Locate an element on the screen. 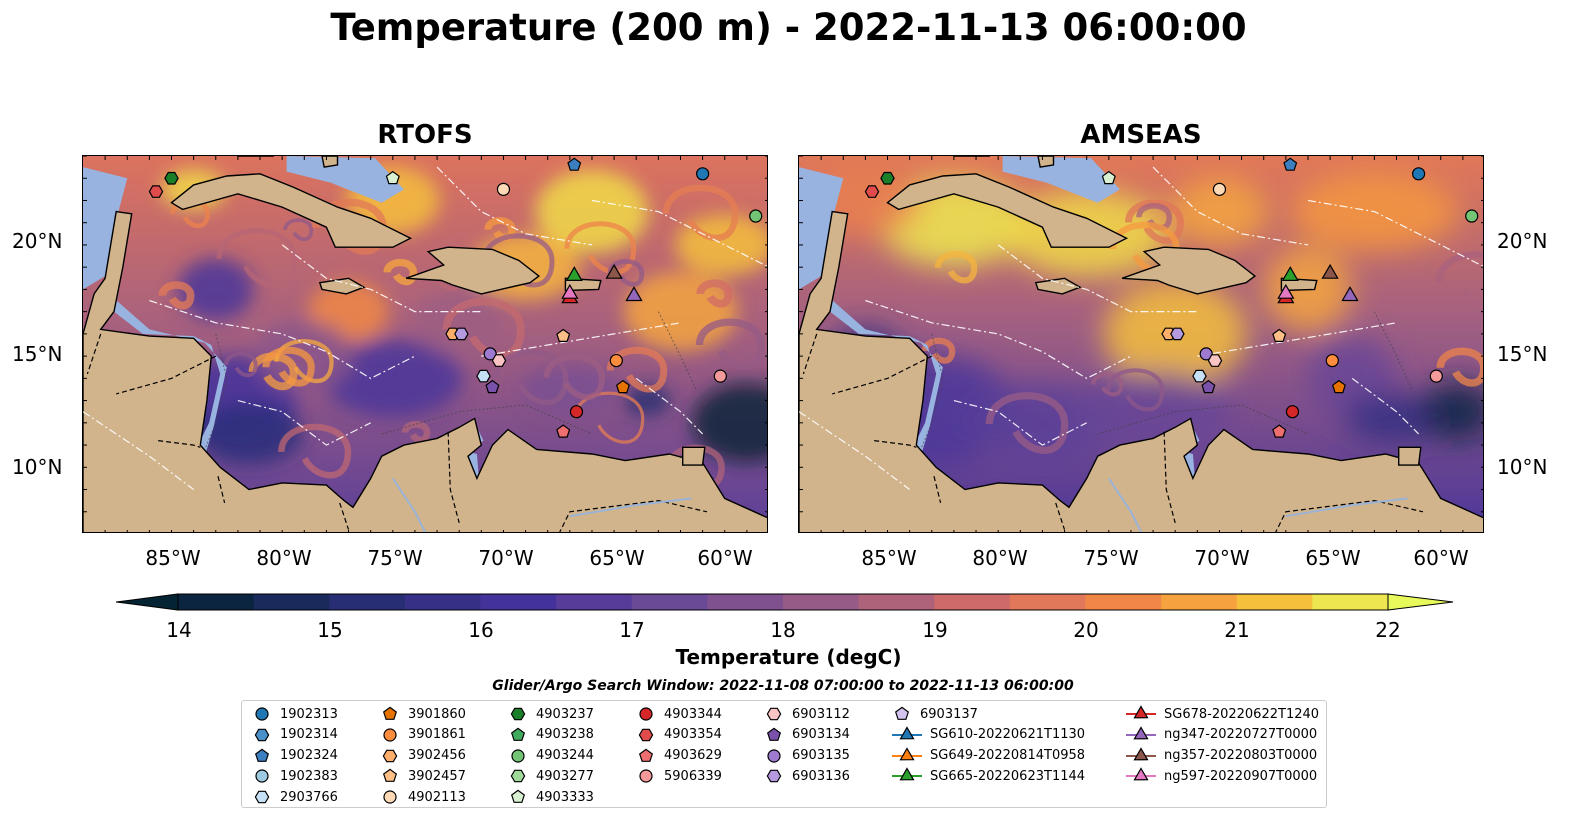 The height and width of the screenshot is (826, 1577). legend-marker-SG610-20220621T1130 is located at coordinates (907, 733).